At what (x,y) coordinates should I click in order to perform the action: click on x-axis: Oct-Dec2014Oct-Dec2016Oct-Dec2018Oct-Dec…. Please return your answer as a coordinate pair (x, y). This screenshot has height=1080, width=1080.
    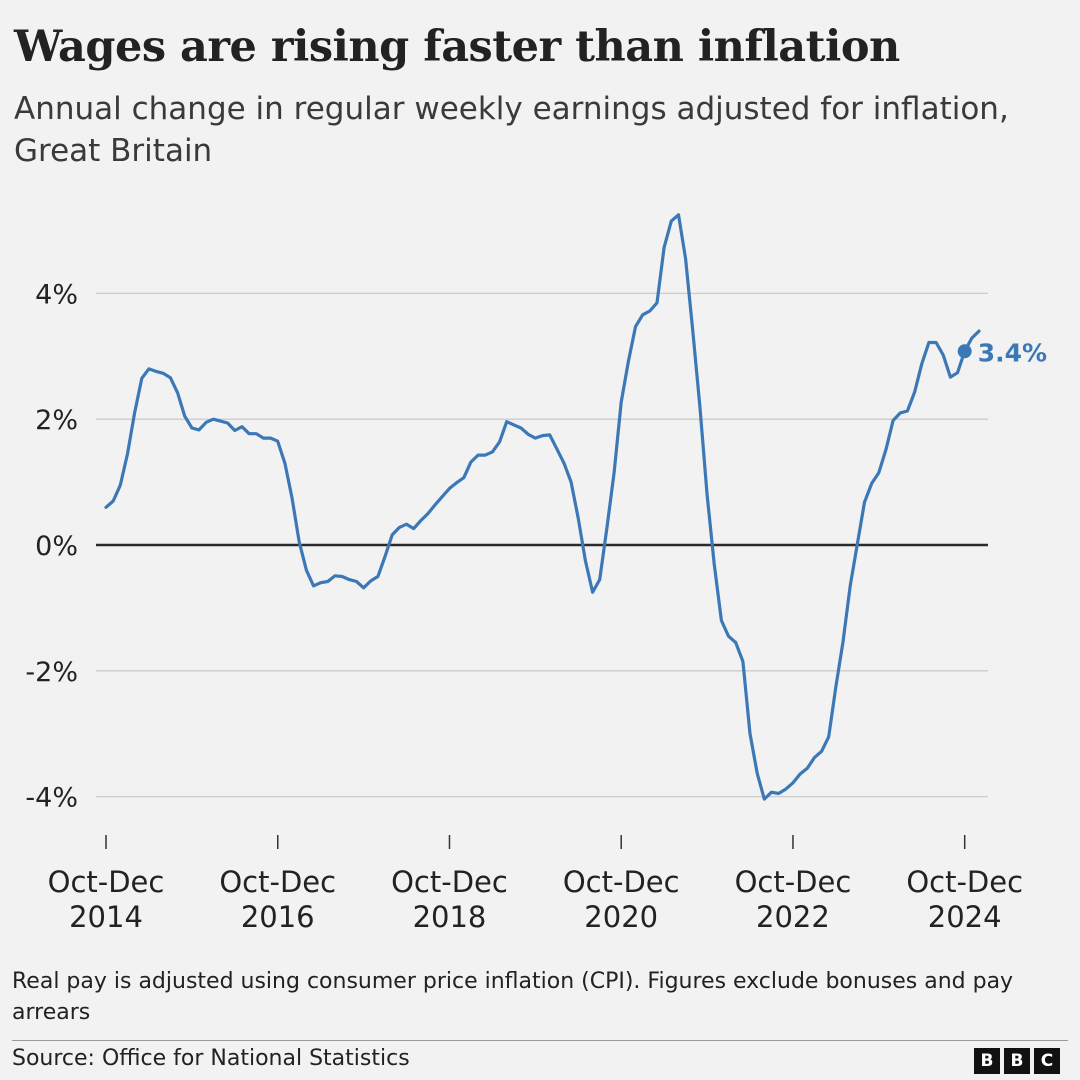
    Looking at the image, I should click on (535, 884).